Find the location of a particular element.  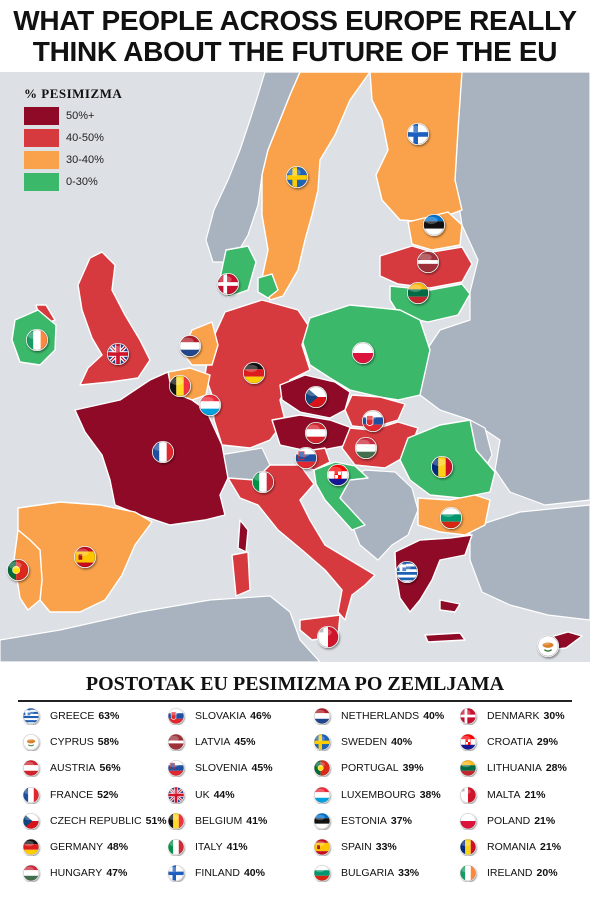

country-list-item: SLOVENIA 45% is located at coordinates (219, 768).